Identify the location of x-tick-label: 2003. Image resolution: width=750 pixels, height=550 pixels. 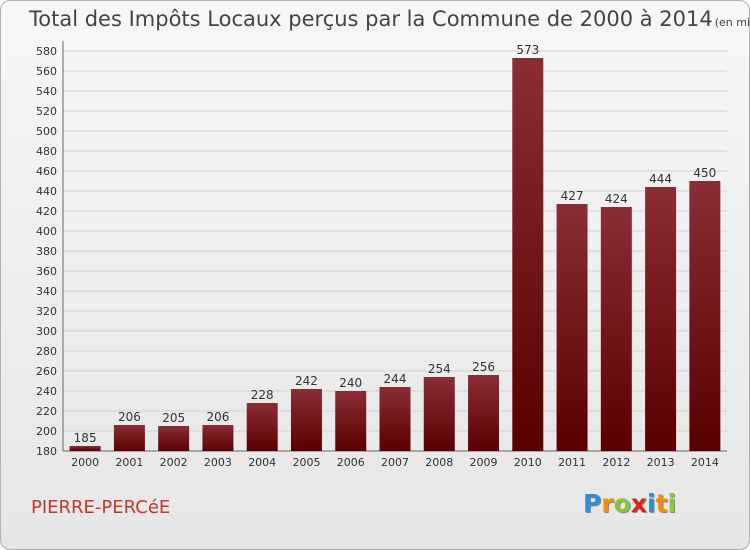
(218, 462).